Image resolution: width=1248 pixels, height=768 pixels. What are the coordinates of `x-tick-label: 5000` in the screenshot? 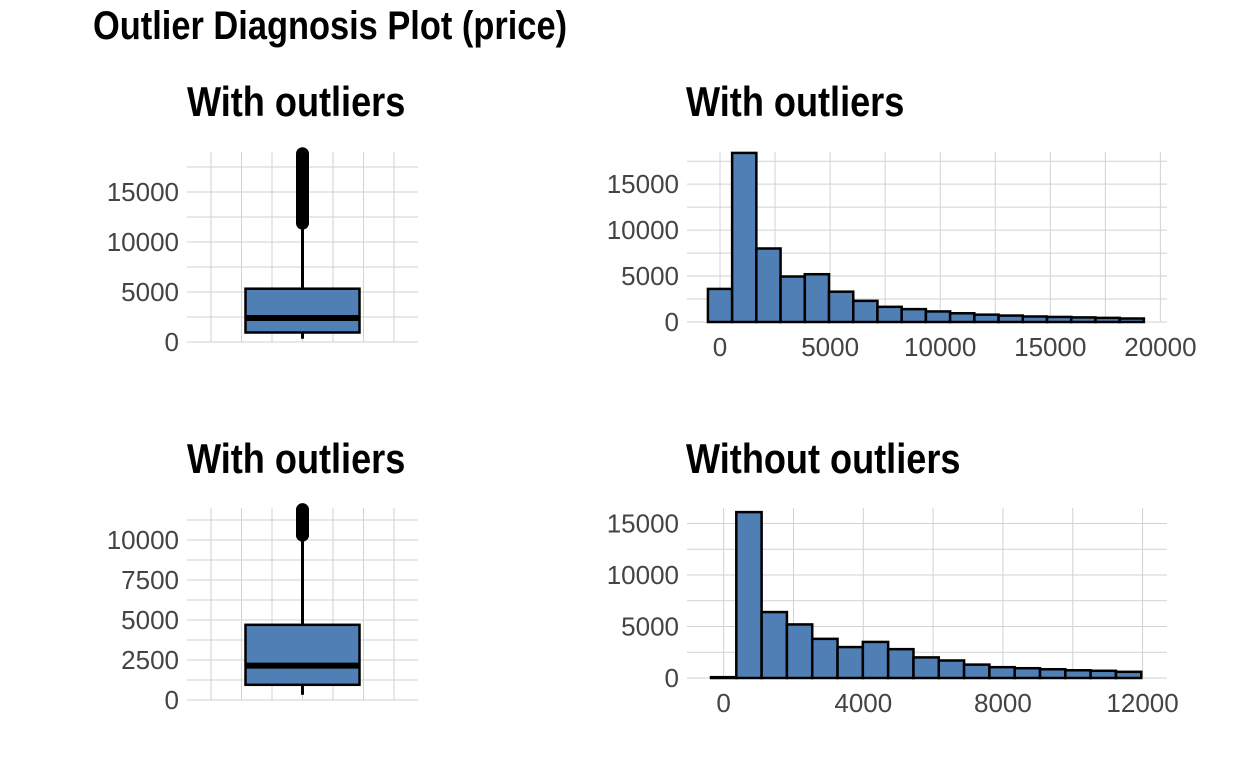 It's located at (830, 347).